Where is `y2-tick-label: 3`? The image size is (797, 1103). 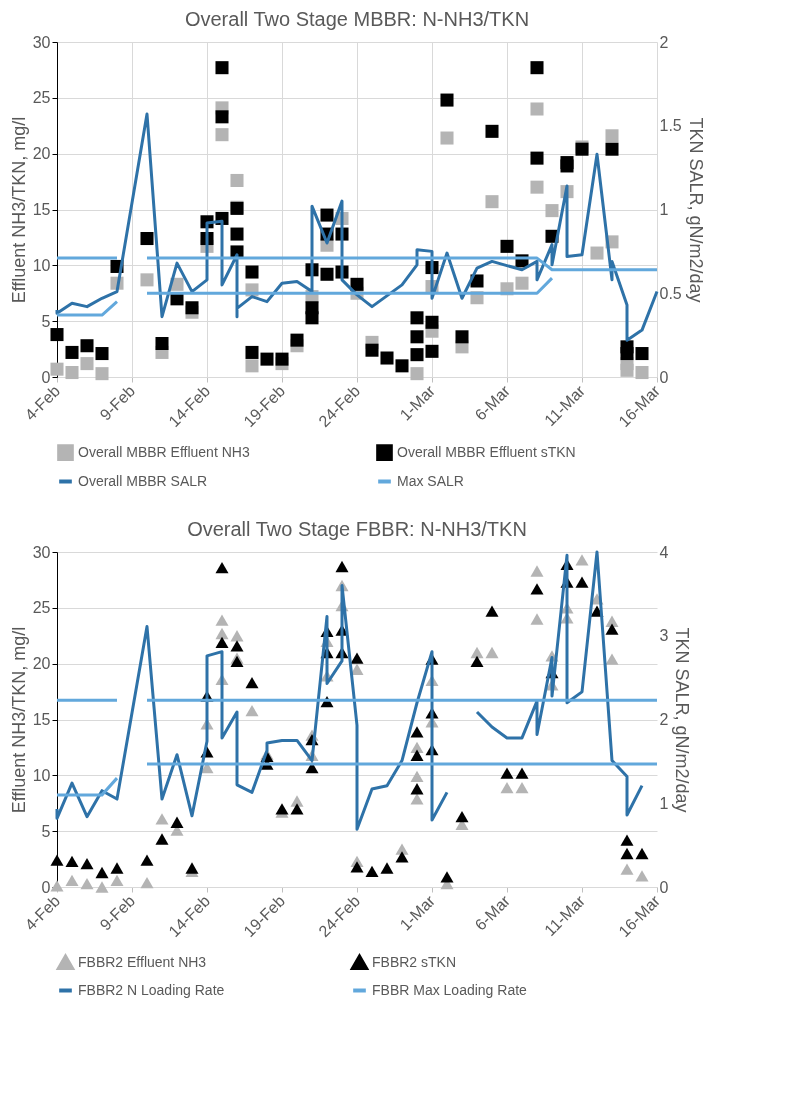 y2-tick-label: 3 is located at coordinates (664, 636).